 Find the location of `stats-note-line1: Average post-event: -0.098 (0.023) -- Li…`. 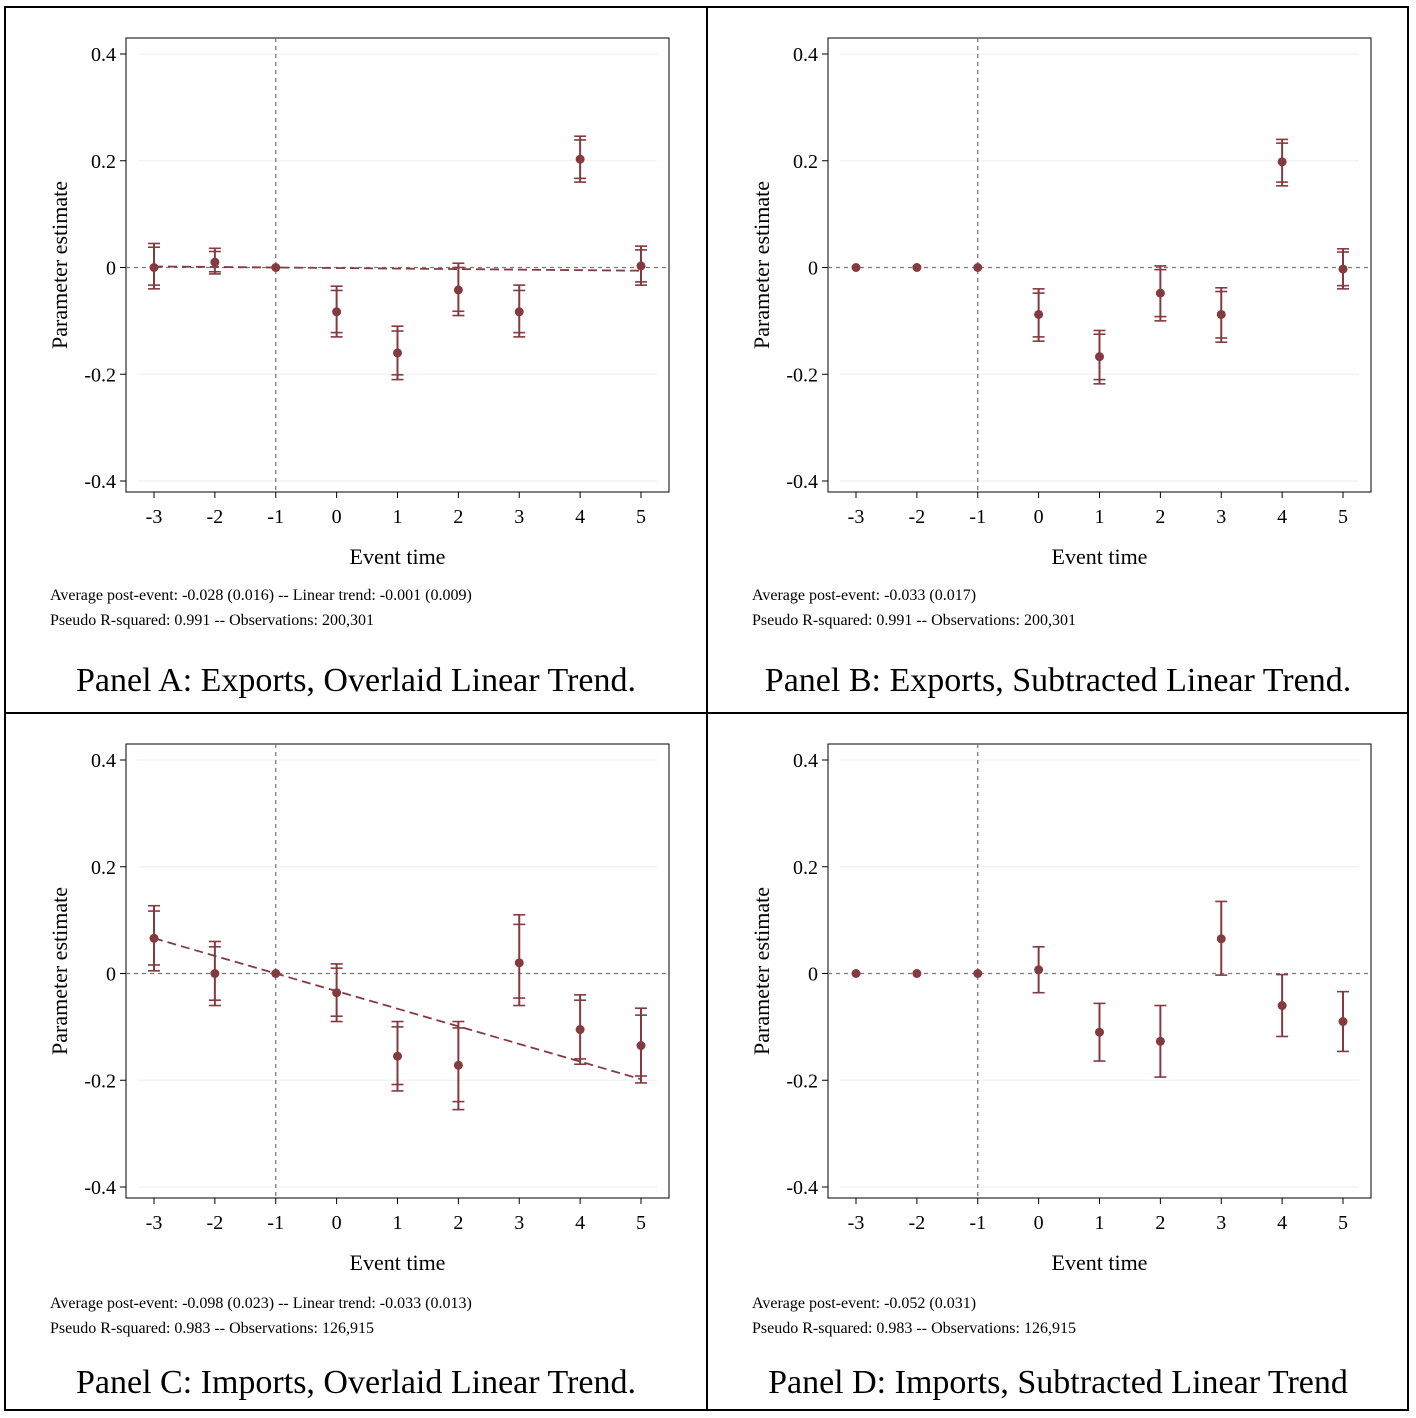

stats-note-line1: Average post-event: -0.098 (0.023) -- Li… is located at coordinates (261, 1303).